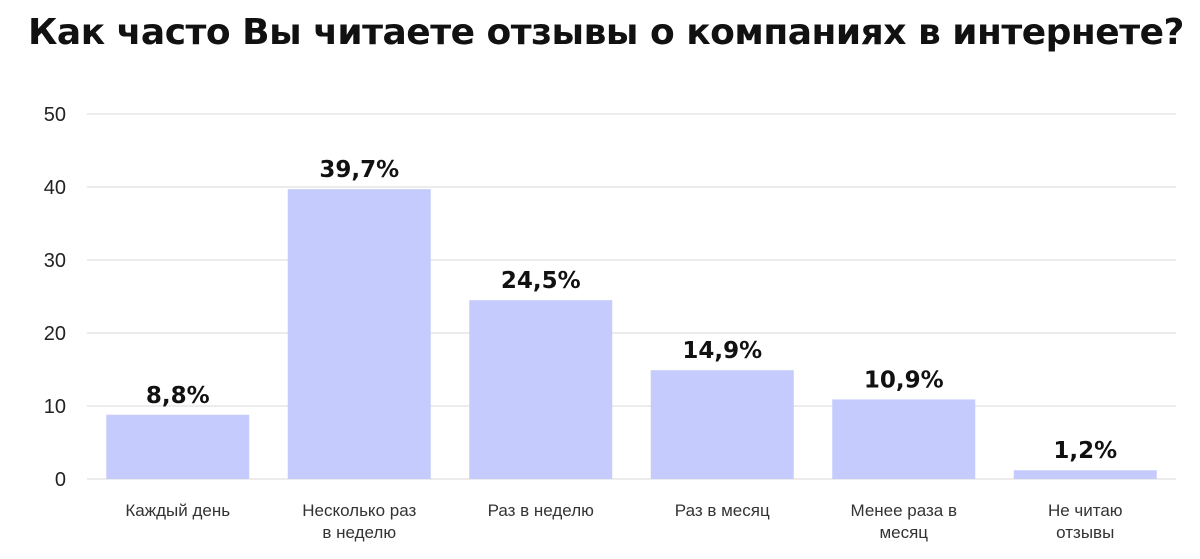 Image resolution: width=1200 pixels, height=559 pixels. Describe the element at coordinates (55, 261) in the screenshot. I see `y-tick-label: 30` at that location.